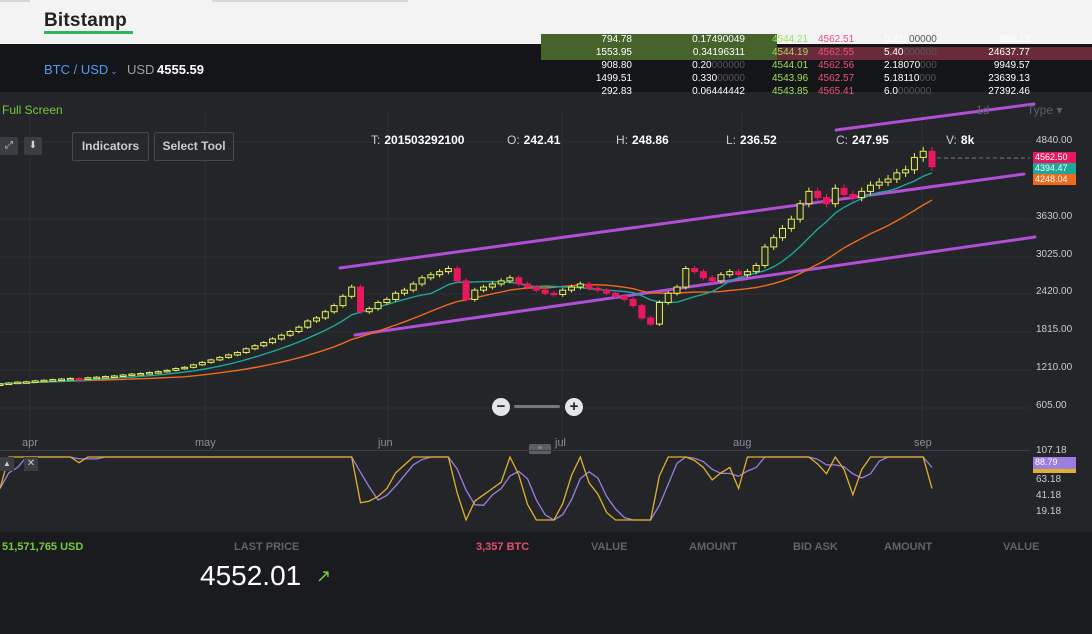 This screenshot has height=634, width=1092. What do you see at coordinates (542, 140) in the screenshot?
I see `ohlc-open-value: 242.41` at bounding box center [542, 140].